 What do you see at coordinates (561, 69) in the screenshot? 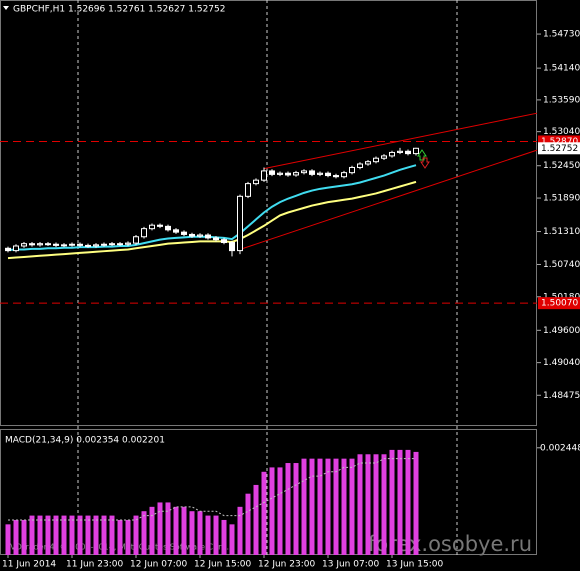
I see `y-tick-label: 1.54140` at bounding box center [561, 69].